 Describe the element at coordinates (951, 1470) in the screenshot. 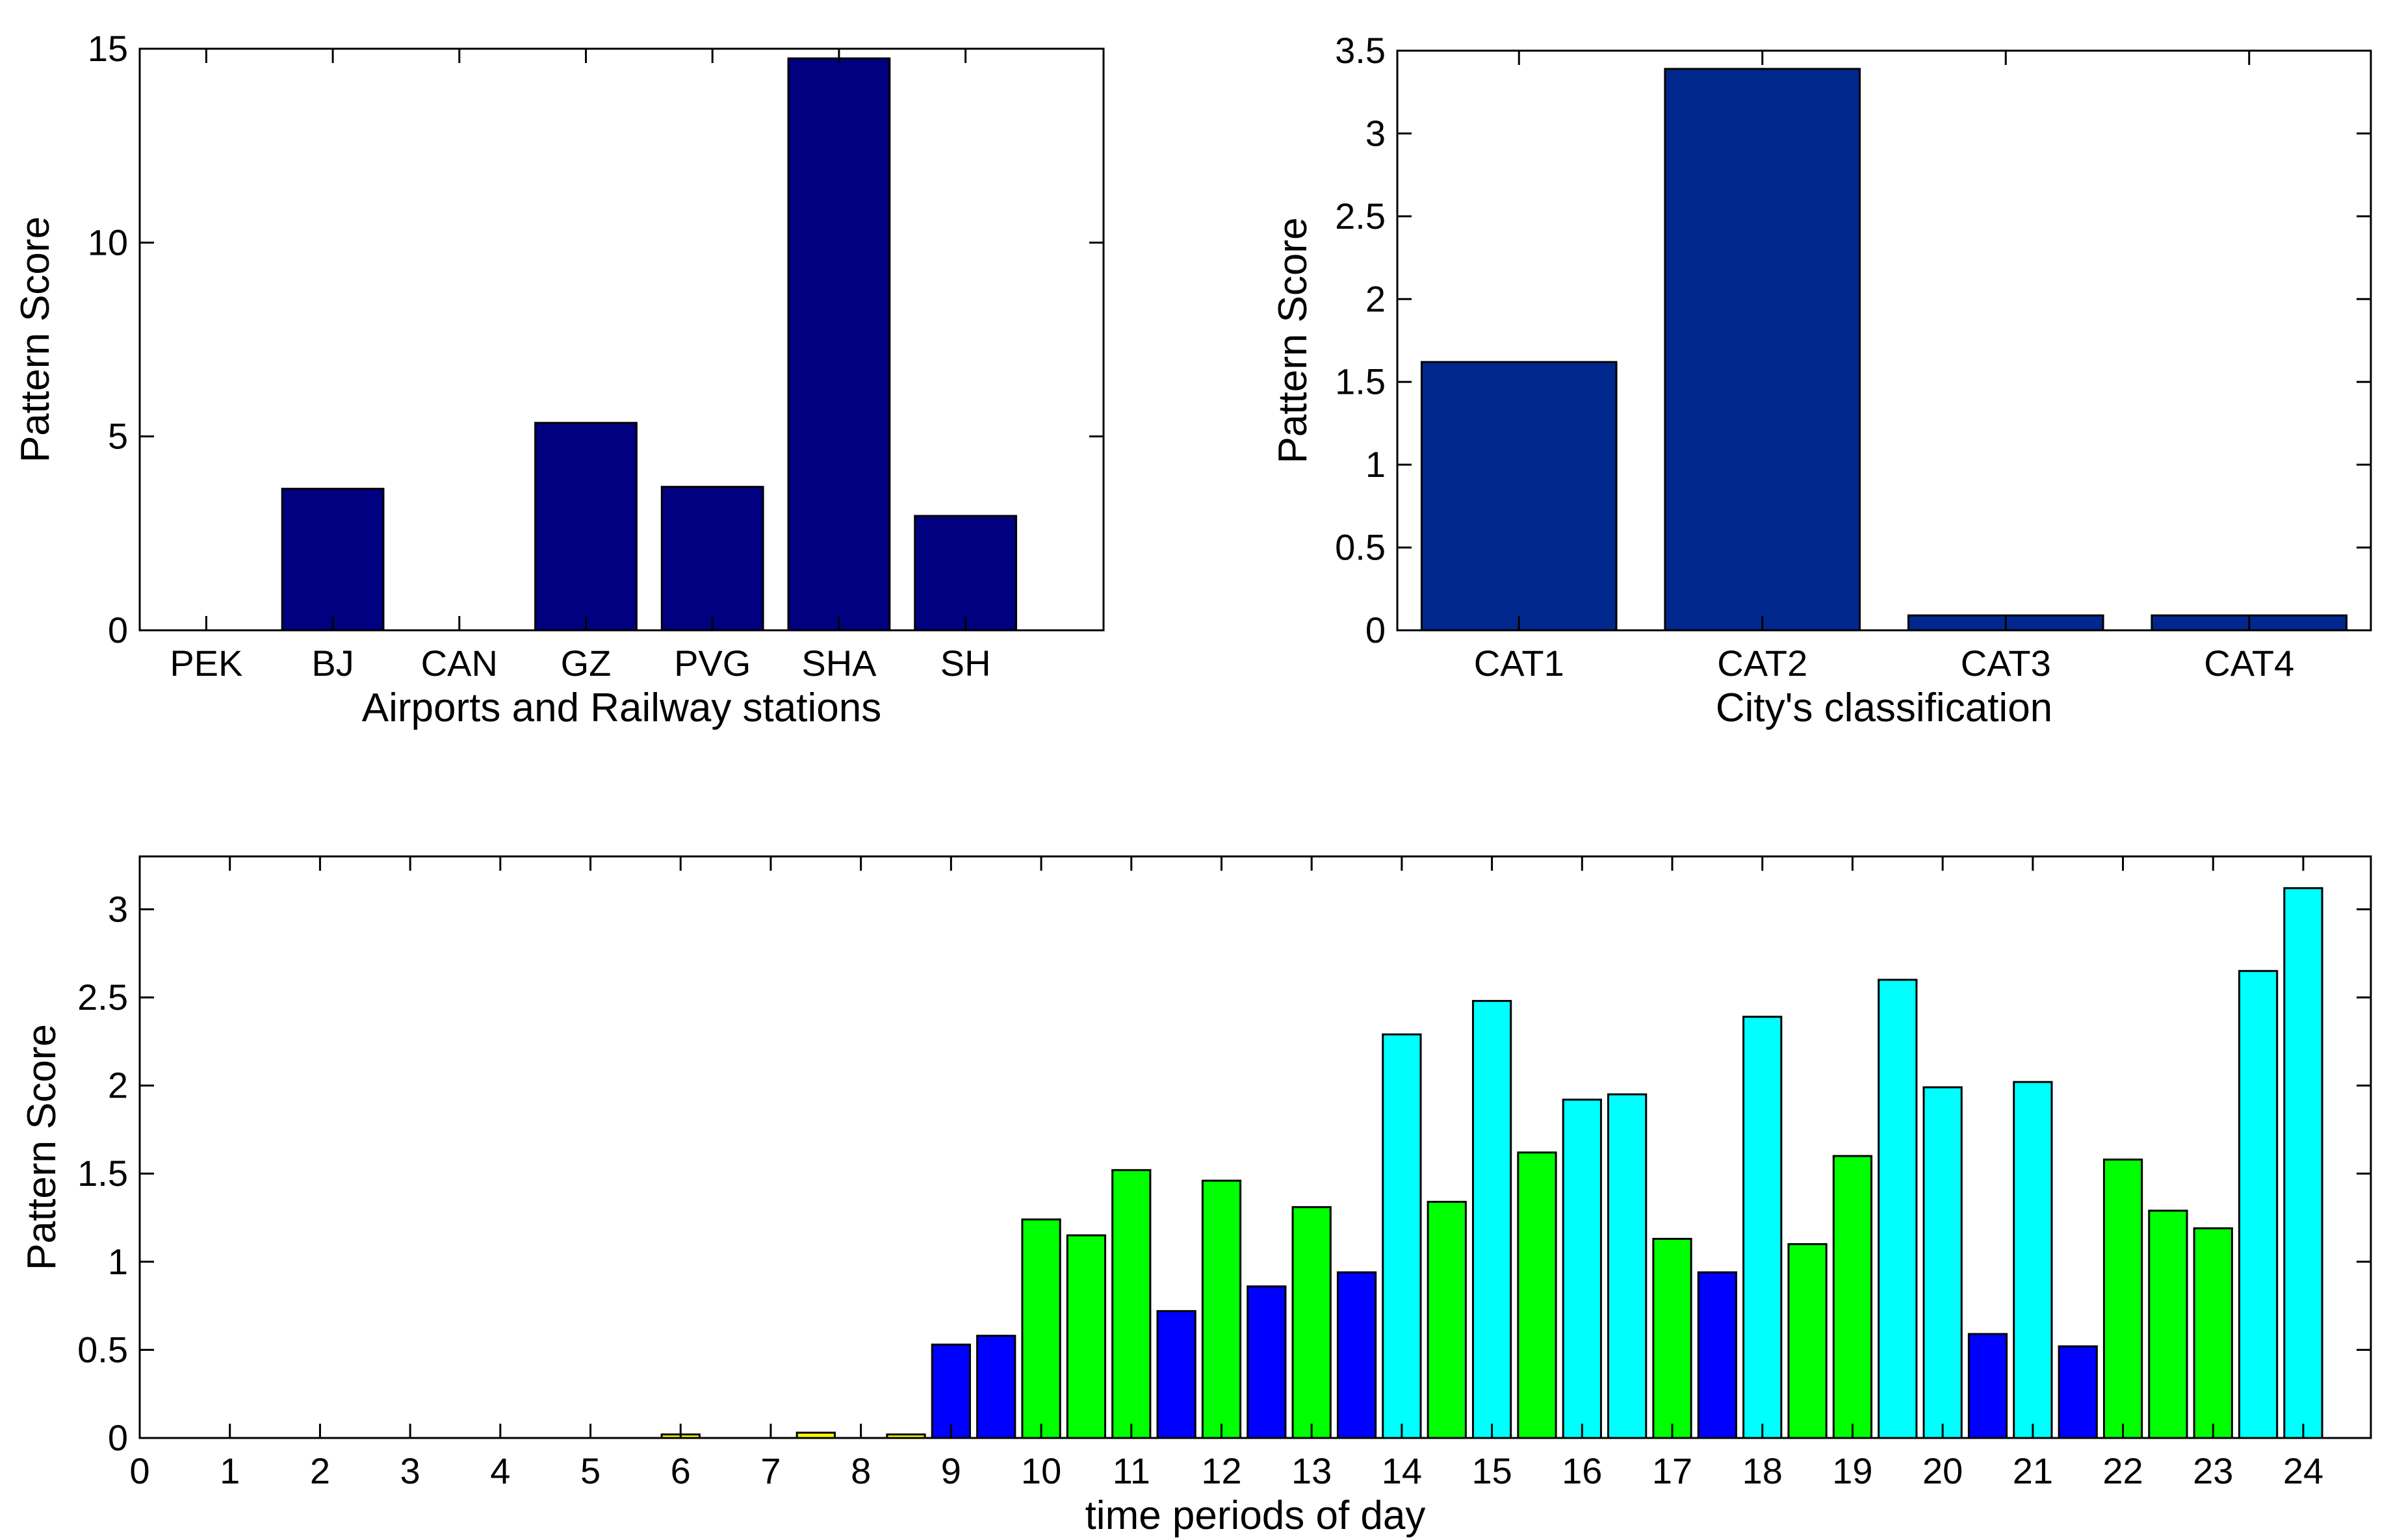

I see `x-tick-label: 9` at that location.